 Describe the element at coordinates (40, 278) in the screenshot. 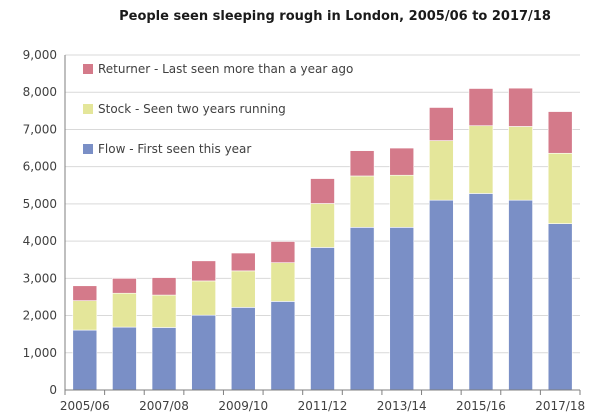

I see `y-tick-label: 3,000` at that location.